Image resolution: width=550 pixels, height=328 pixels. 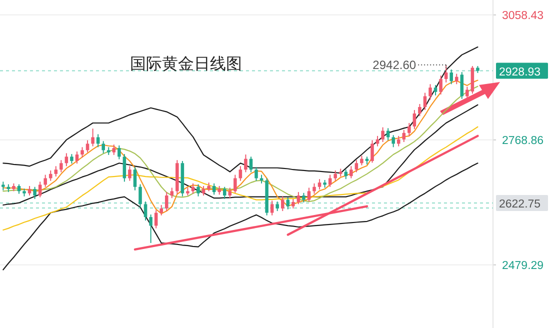 What do you see at coordinates (523, 16) in the screenshot?
I see `y-tick-label: 3058.43` at bounding box center [523, 16].